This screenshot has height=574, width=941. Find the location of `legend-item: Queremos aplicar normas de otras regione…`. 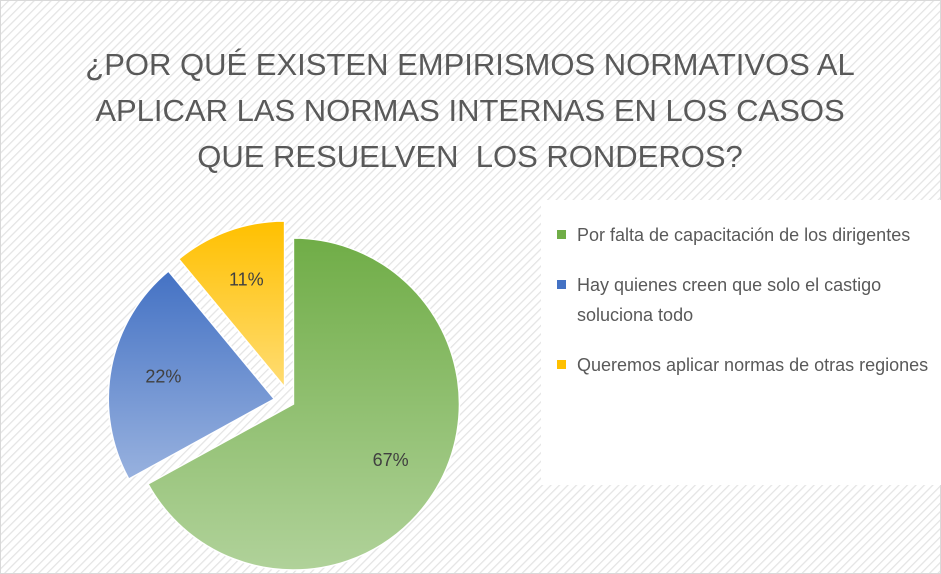

legend-item: Queremos aplicar normas de otras regione… is located at coordinates (745, 365).